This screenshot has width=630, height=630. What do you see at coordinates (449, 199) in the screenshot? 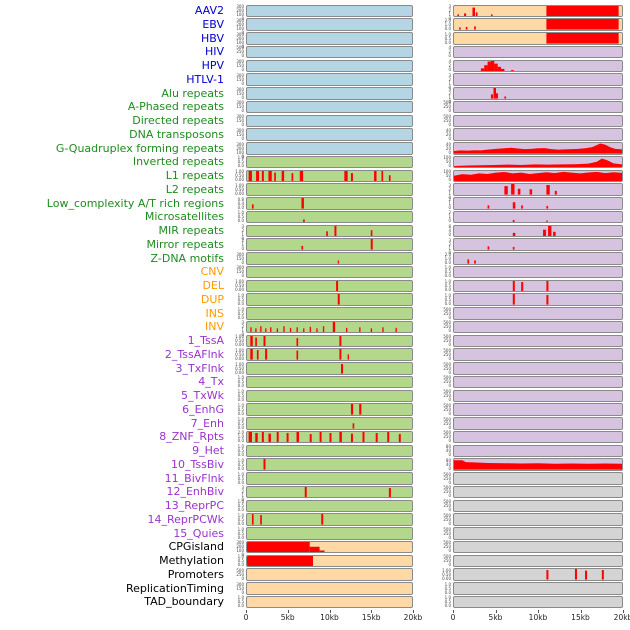
I see `y-tick-label: 2` at bounding box center [449, 199].